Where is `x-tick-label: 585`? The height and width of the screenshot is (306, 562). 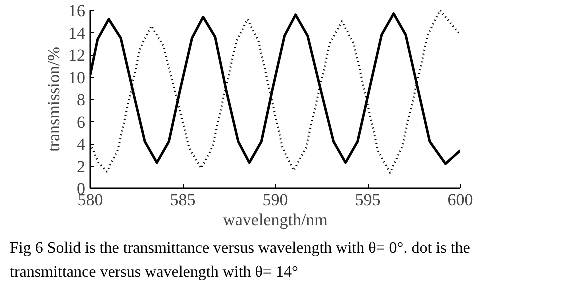
x-tick-label: 585 is located at coordinates (183, 200).